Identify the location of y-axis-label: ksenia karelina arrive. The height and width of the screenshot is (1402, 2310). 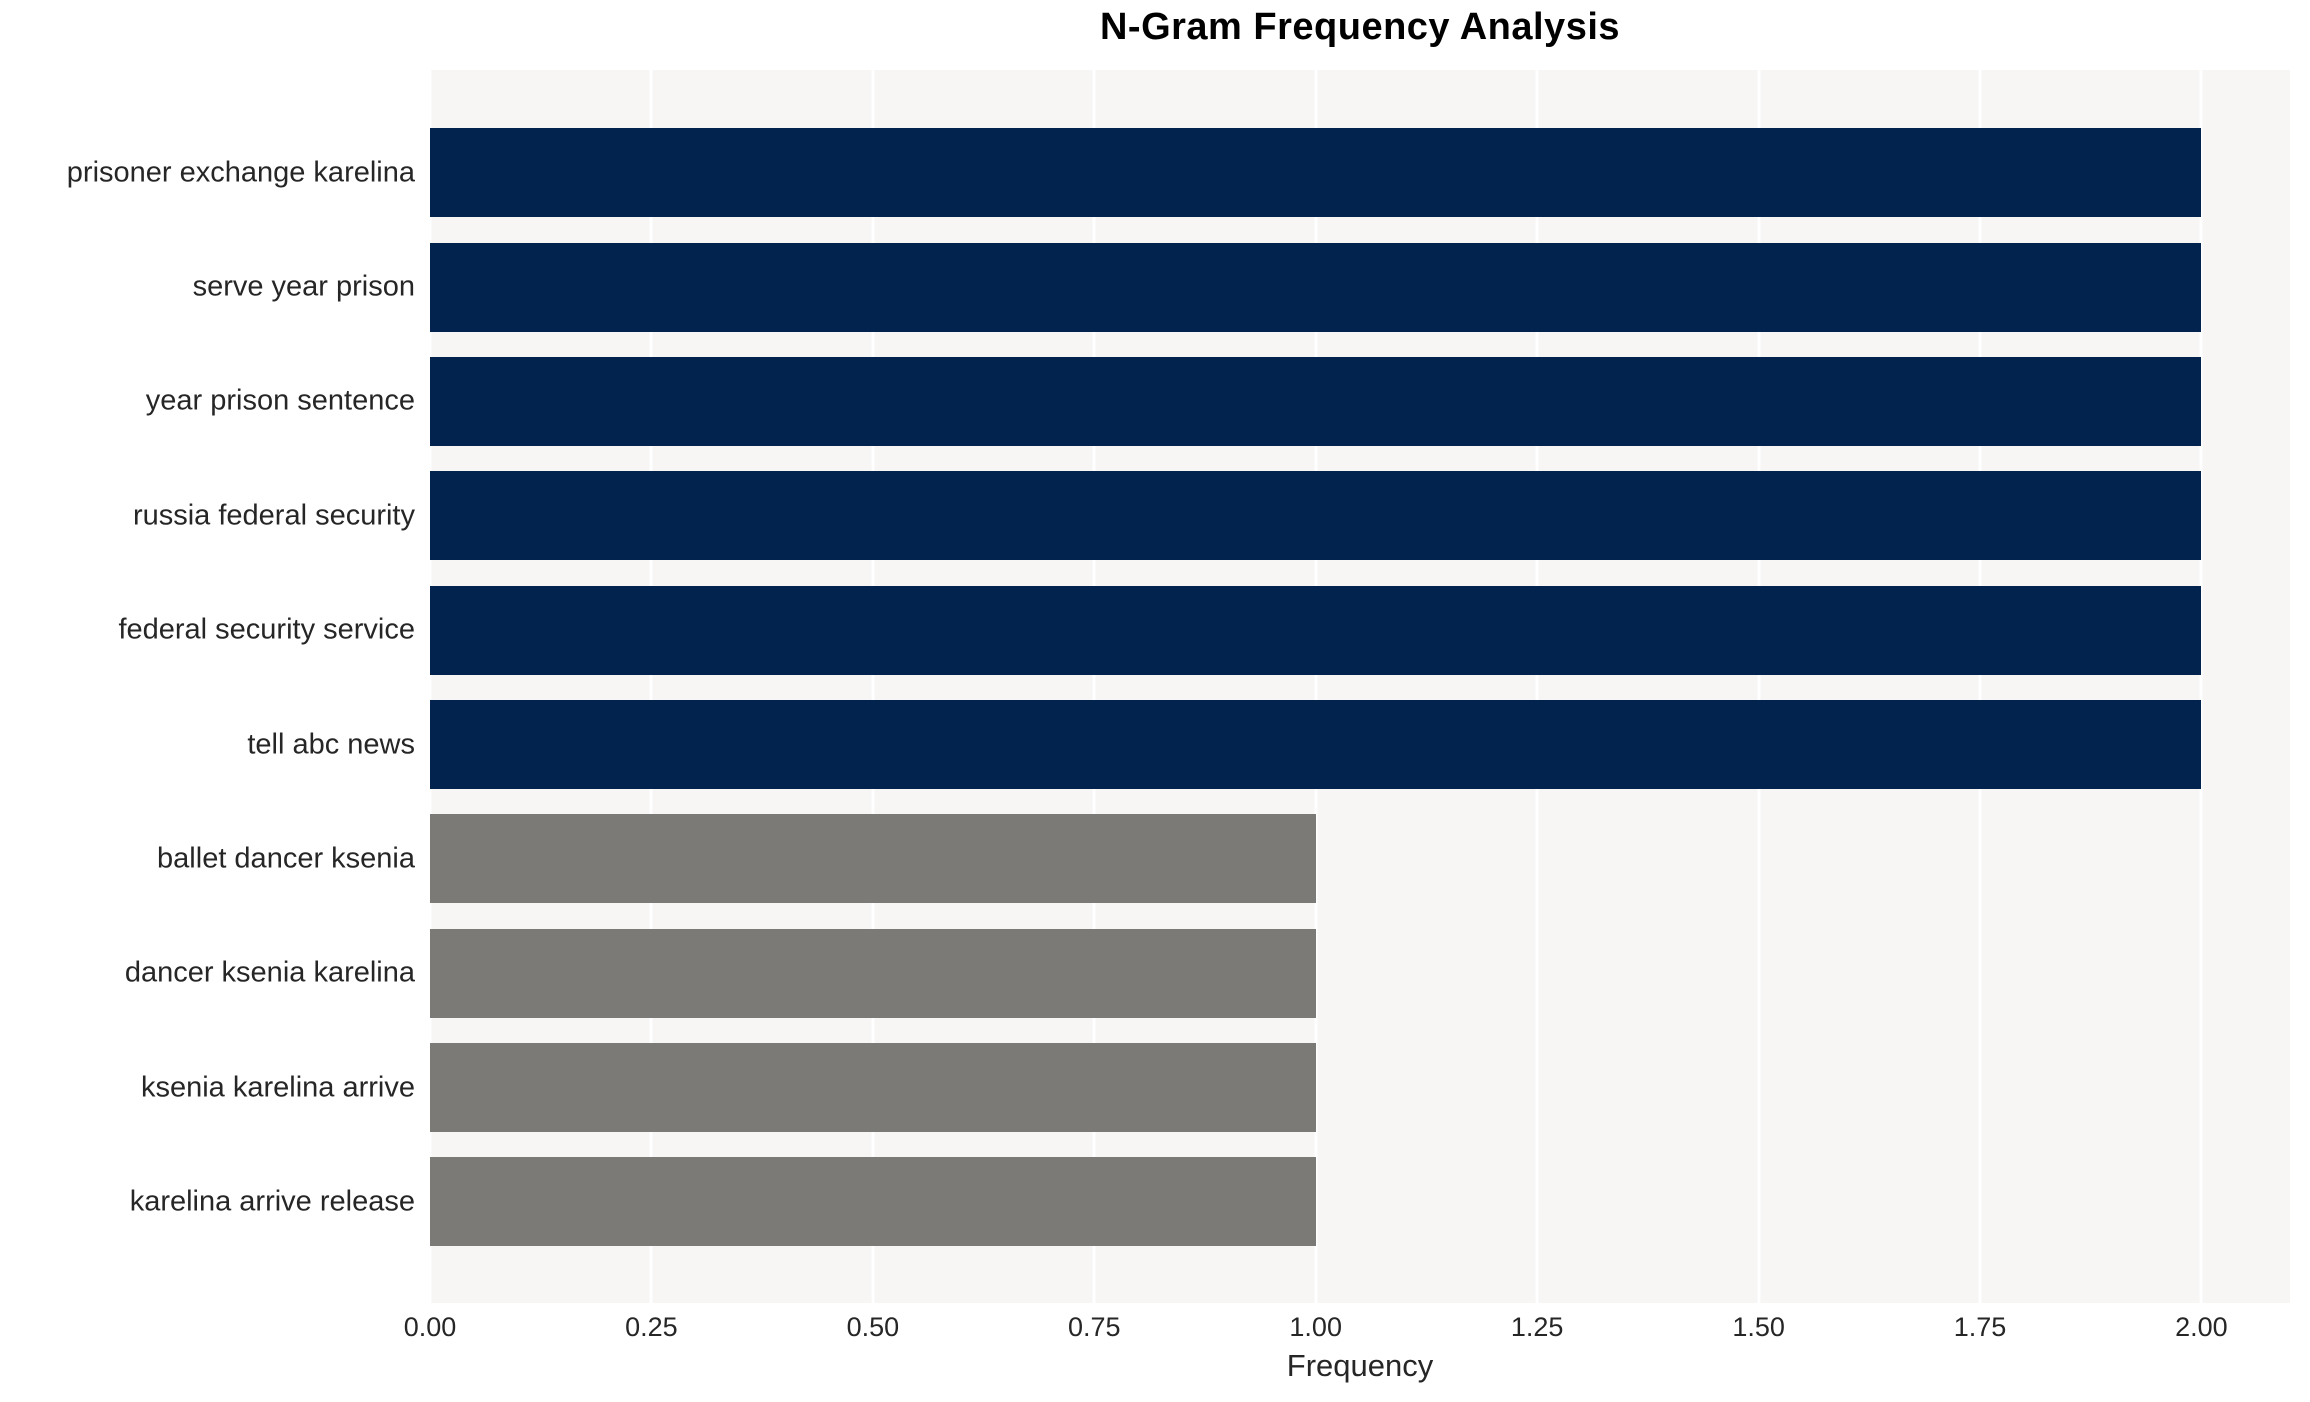
(277, 1087).